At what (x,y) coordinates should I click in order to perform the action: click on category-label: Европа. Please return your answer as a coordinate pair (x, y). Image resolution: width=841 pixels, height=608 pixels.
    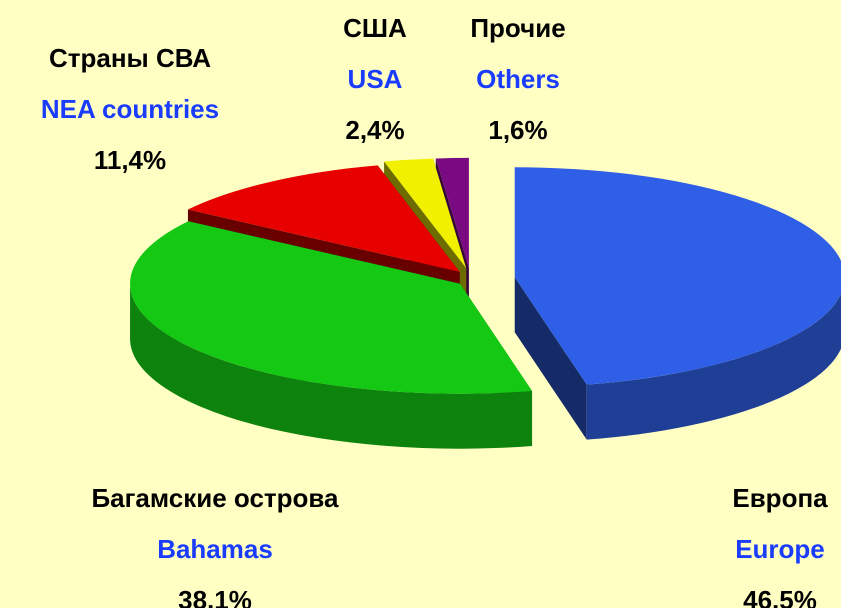
    Looking at the image, I should click on (780, 498).